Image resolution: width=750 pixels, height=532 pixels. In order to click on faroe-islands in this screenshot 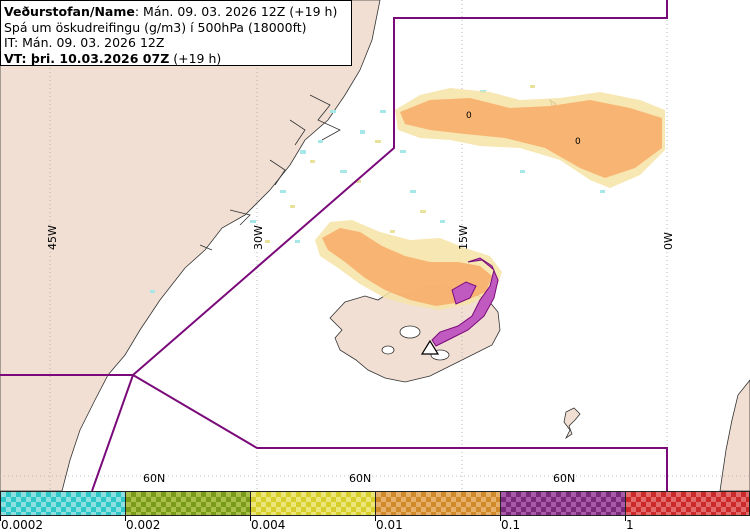, I will do `click(572, 423)`.